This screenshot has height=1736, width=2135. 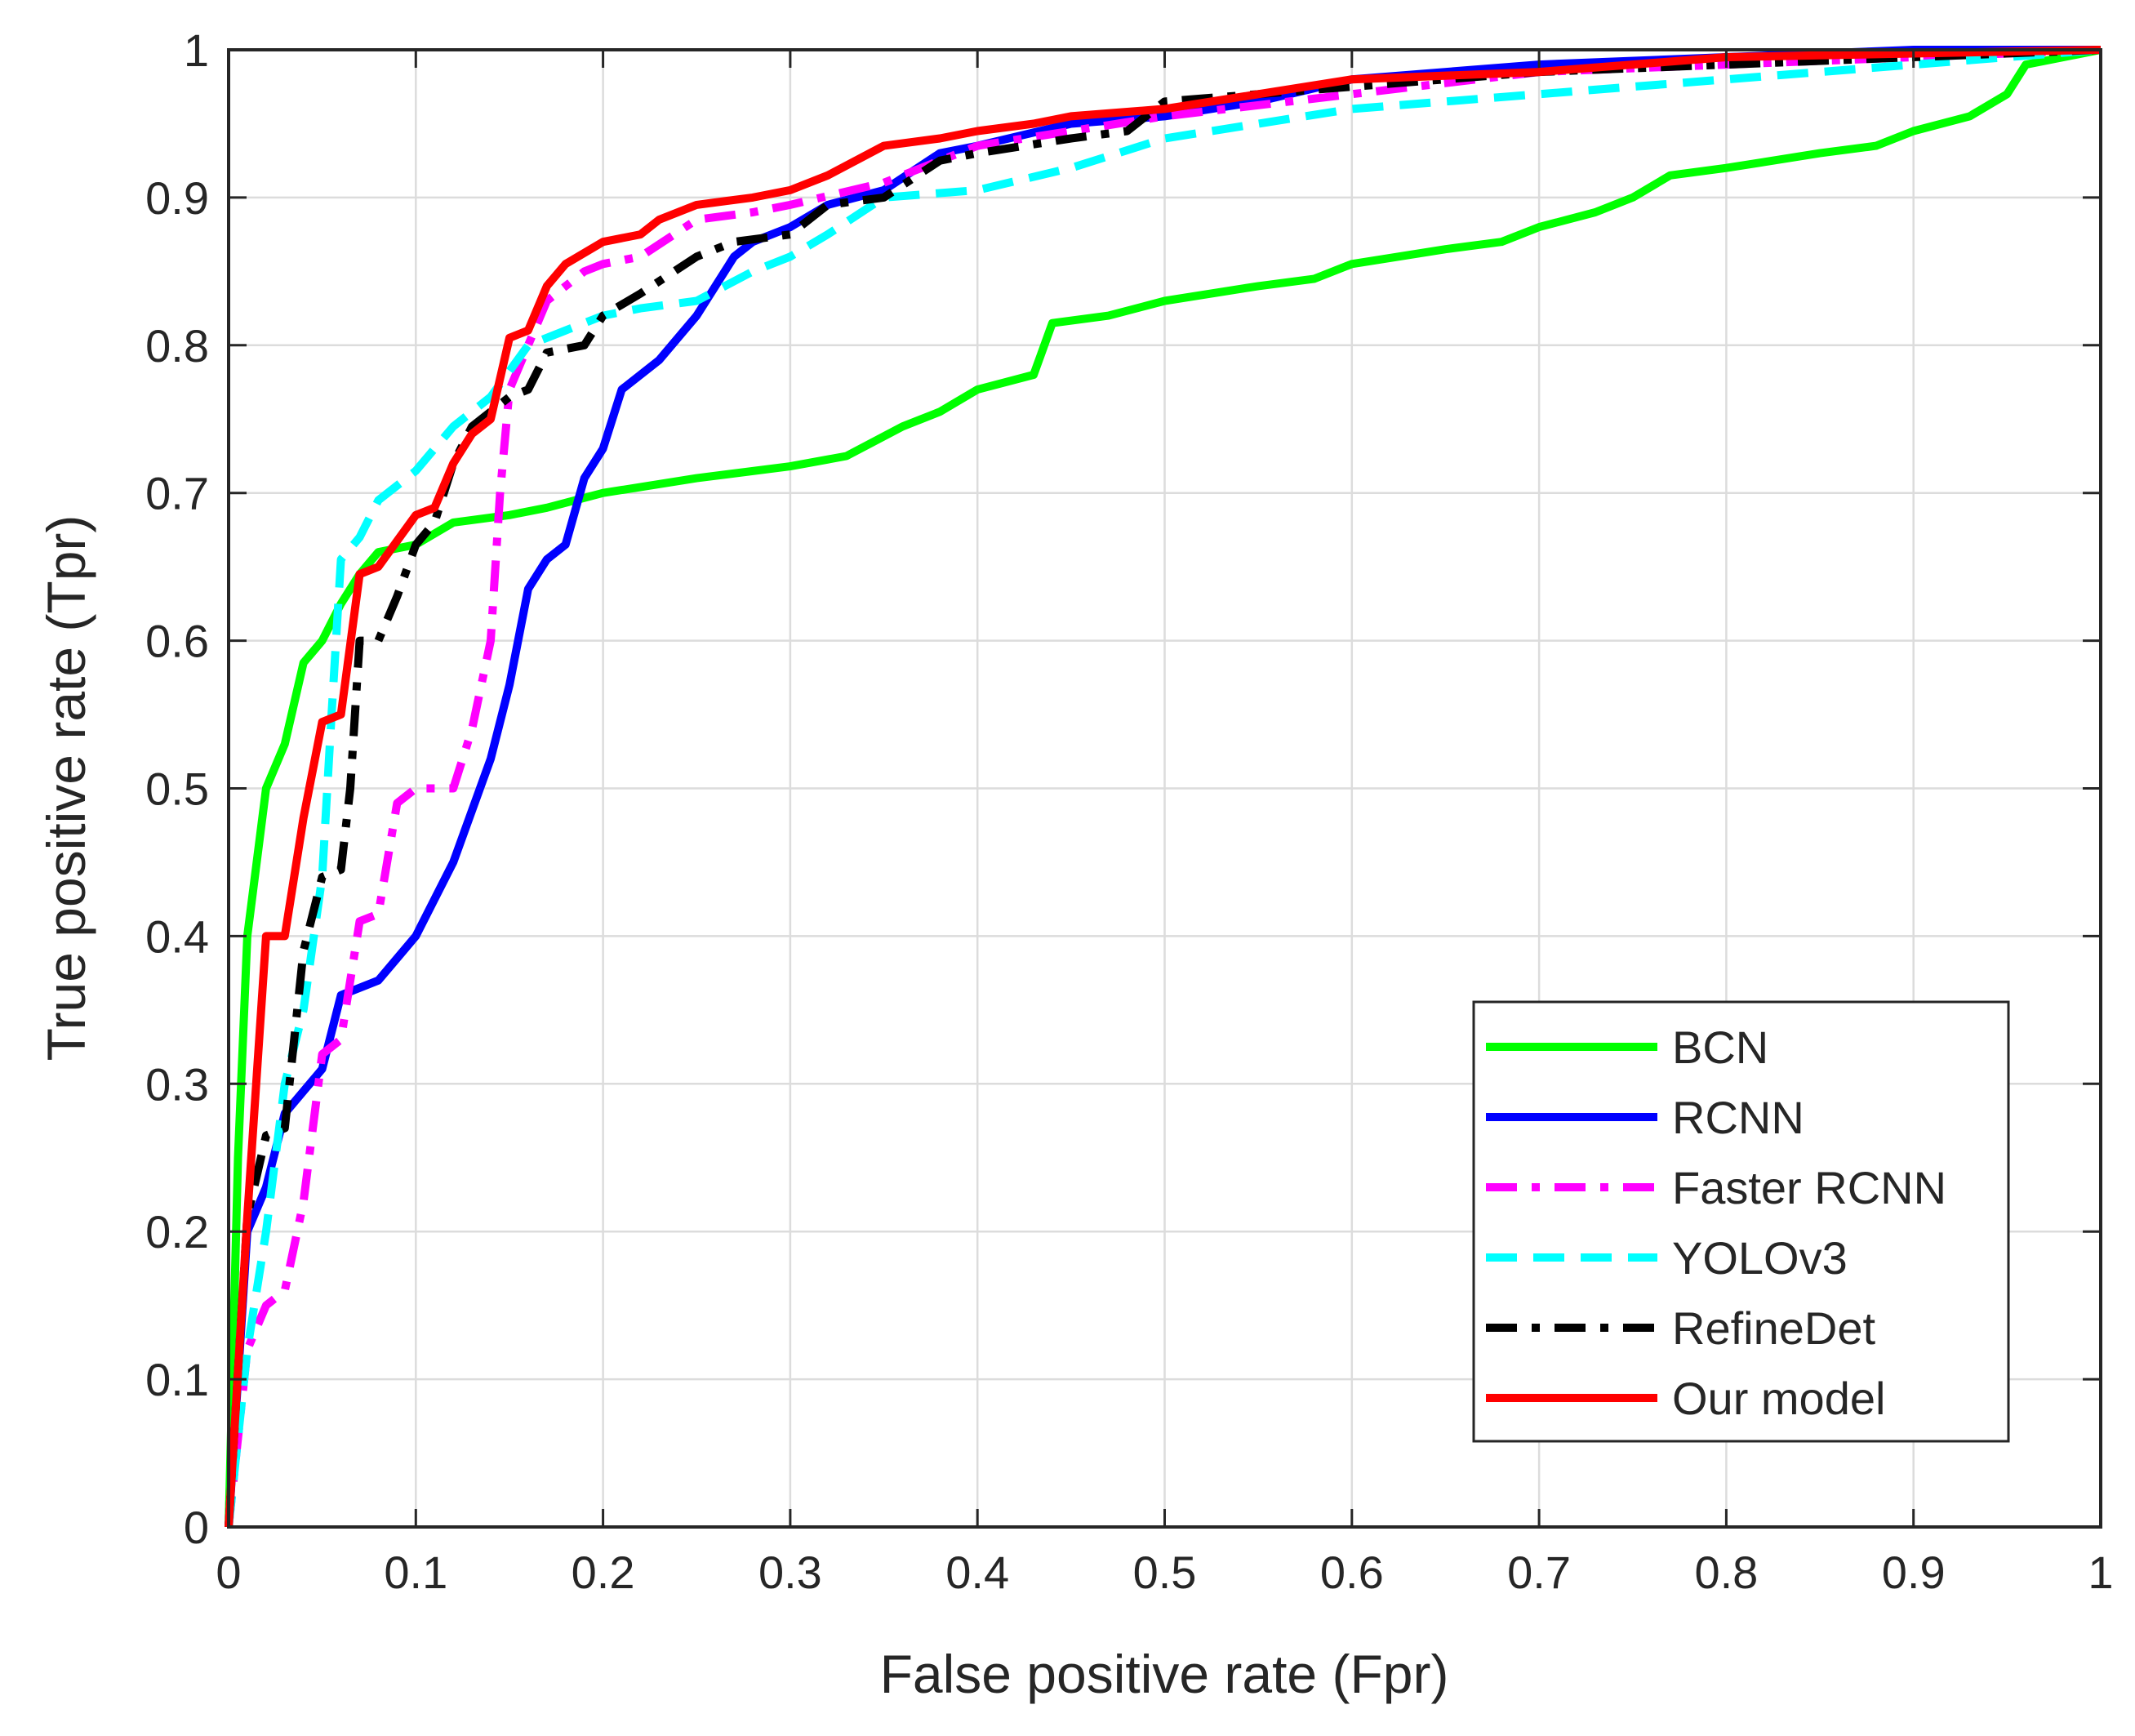 What do you see at coordinates (1720, 1047) in the screenshot?
I see `legend-label-bcn: BCN` at bounding box center [1720, 1047].